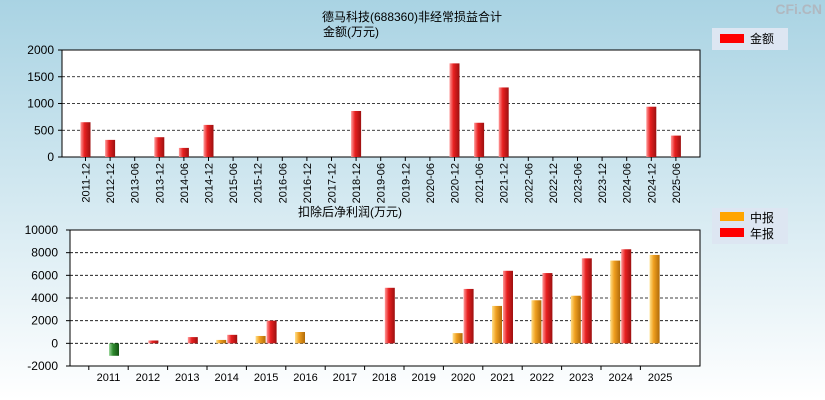  What do you see at coordinates (579, 183) in the screenshot?
I see `chart1-x-tick-label: 2023-06` at bounding box center [579, 183].